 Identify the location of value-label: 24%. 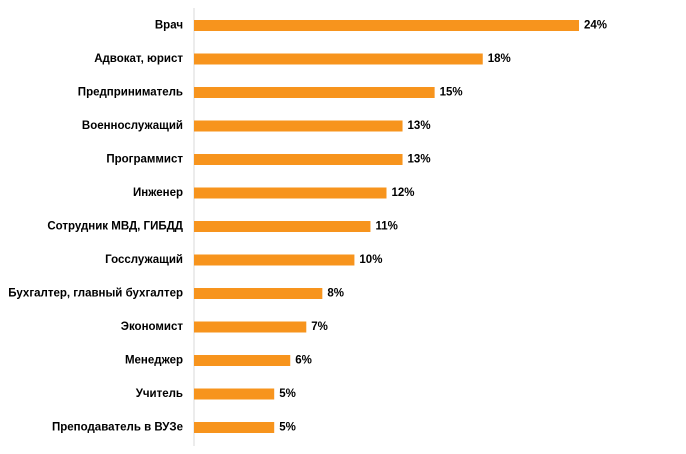
(595, 26).